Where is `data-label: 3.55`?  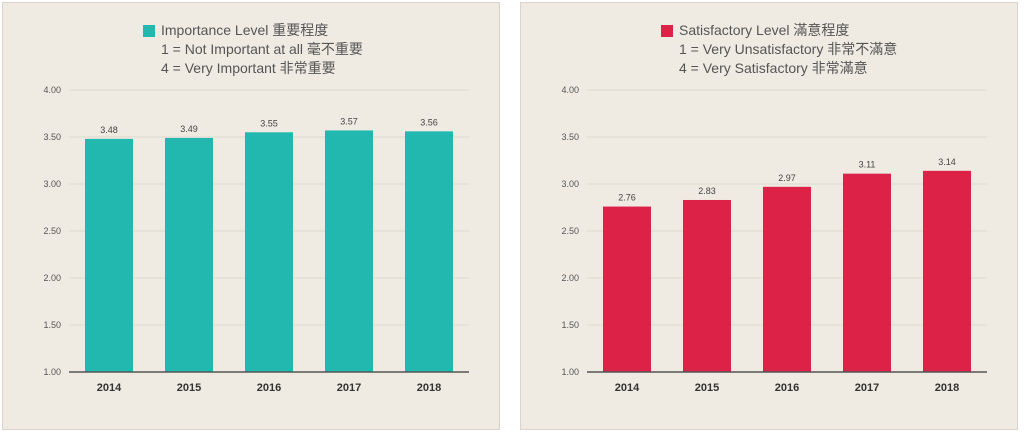
data-label: 3.55 is located at coordinates (269, 123).